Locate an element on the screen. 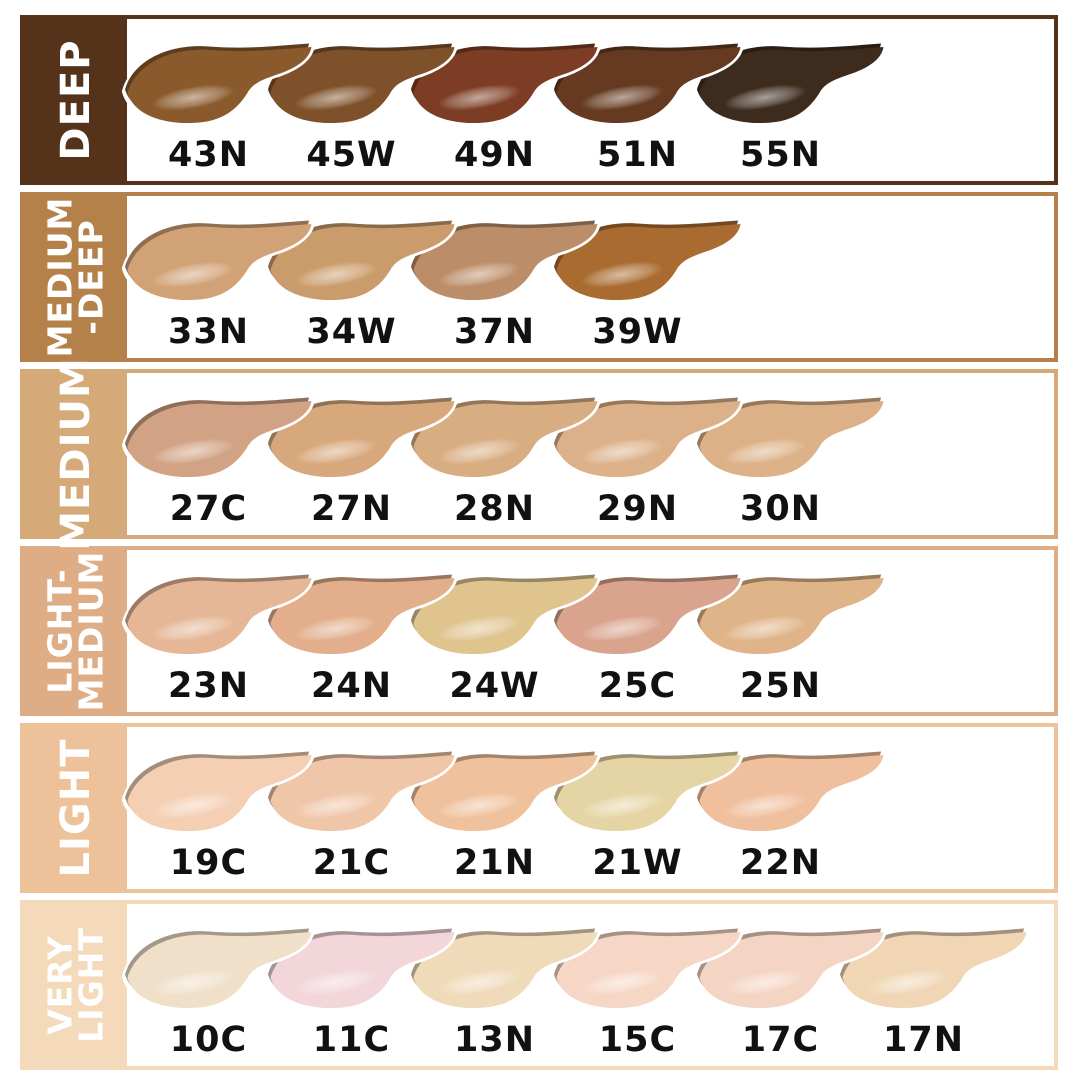  swatch-row: 10C 11C 13N 15C is located at coordinates (590, 985).